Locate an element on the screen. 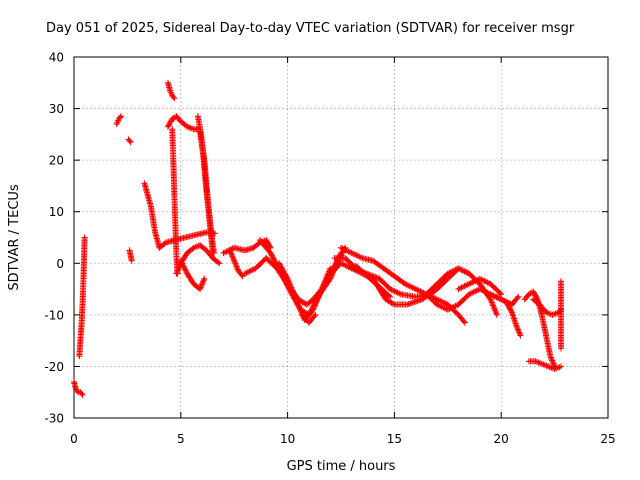 This screenshot has height=480, width=640. y-axis-label: SDTVAR / TECUs is located at coordinates (14, 237).